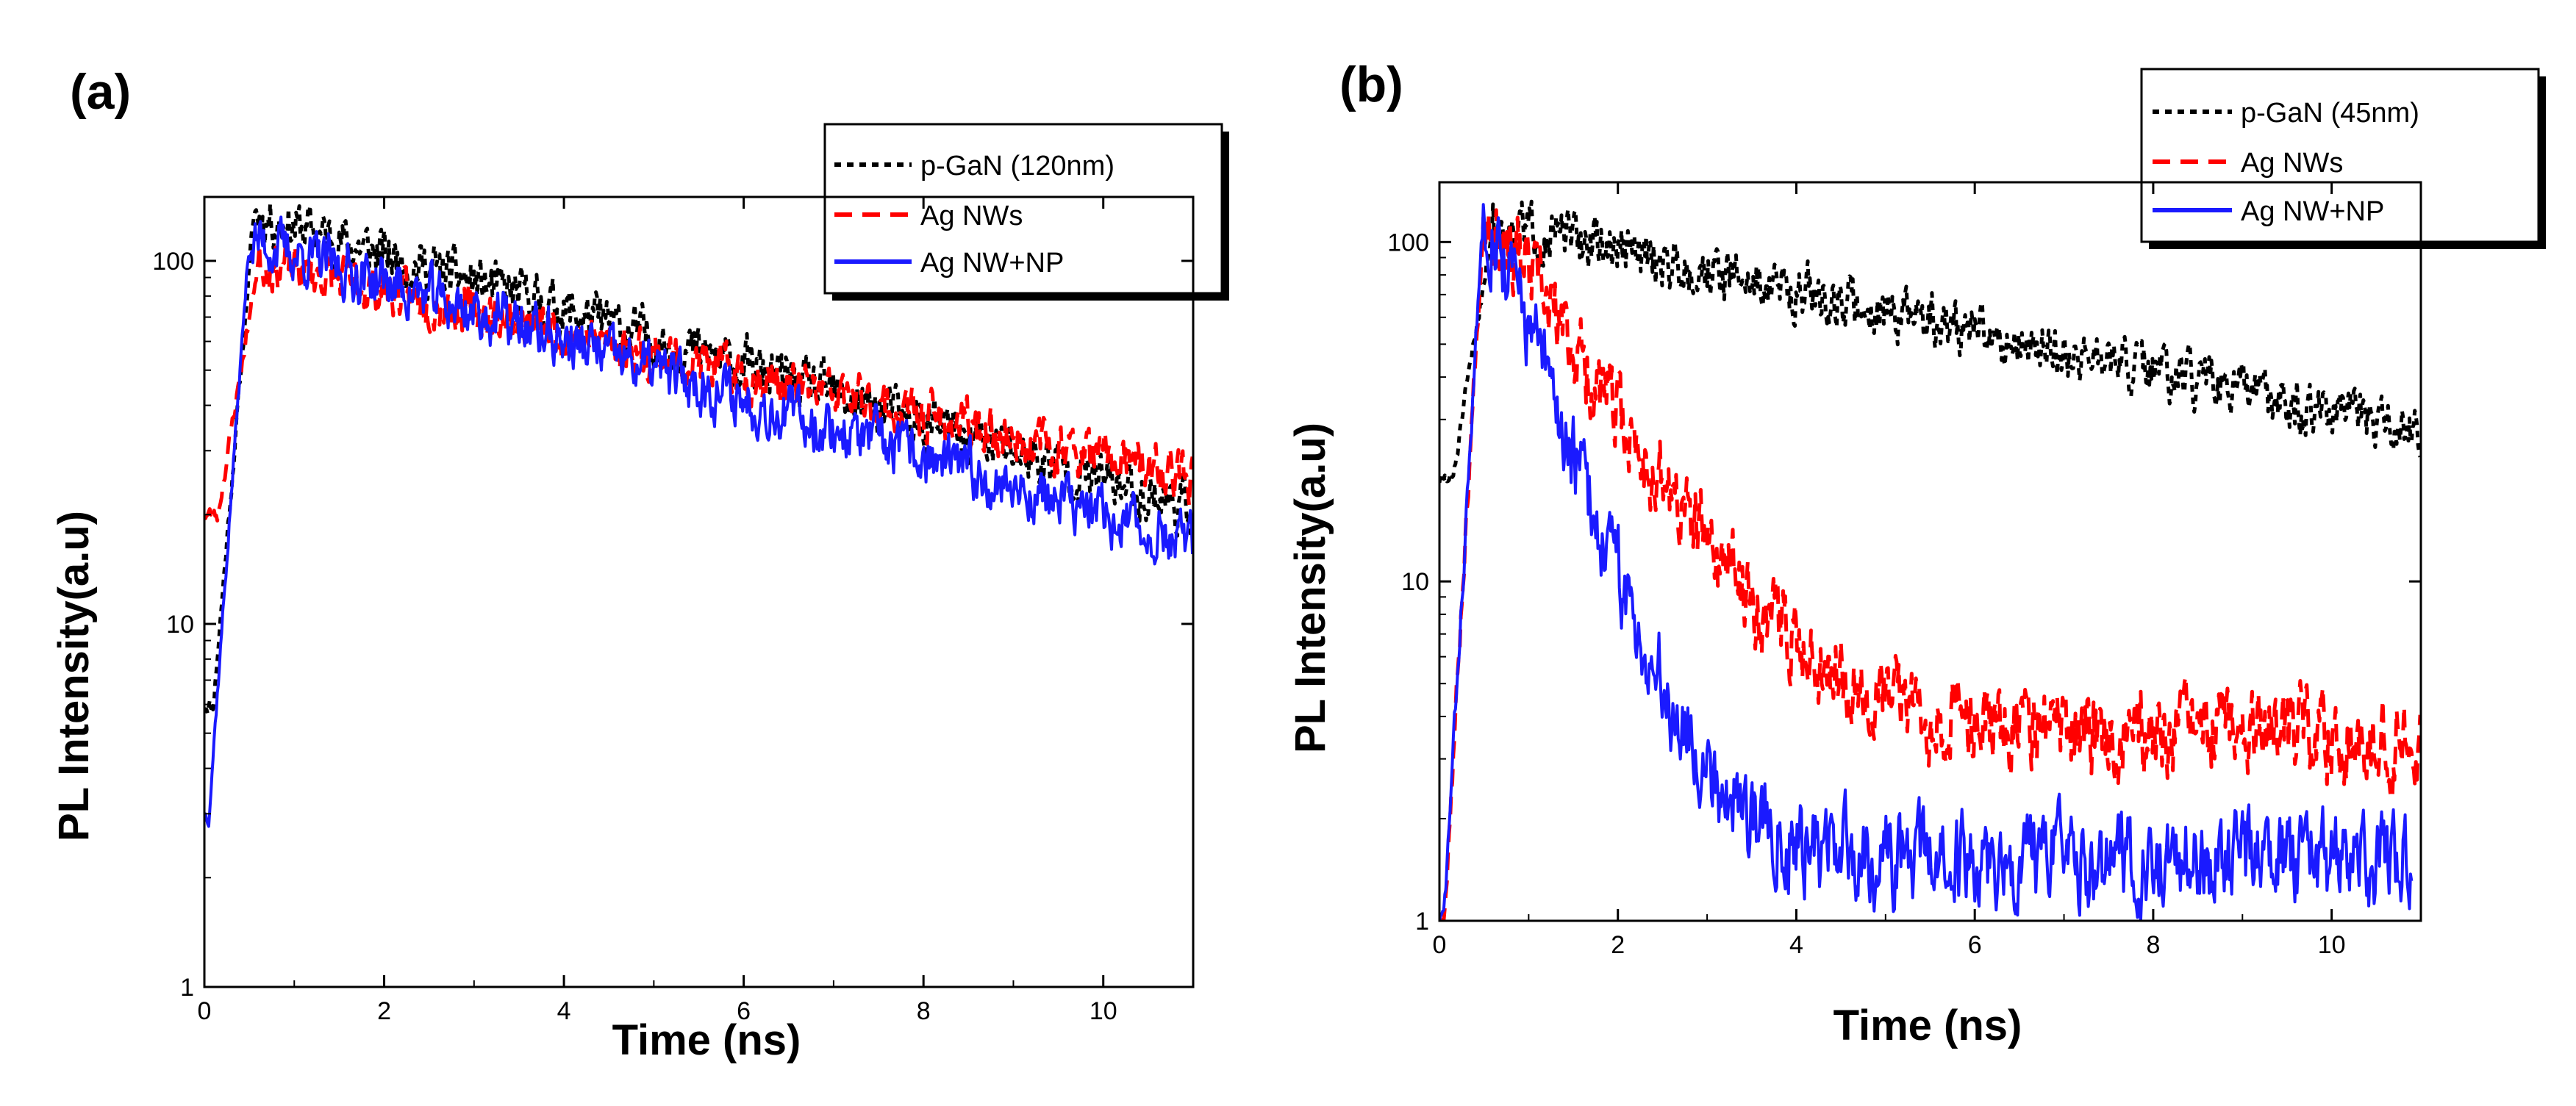  What do you see at coordinates (1618, 945) in the screenshot?
I see `panel-b-x-tick-label: 2` at bounding box center [1618, 945].